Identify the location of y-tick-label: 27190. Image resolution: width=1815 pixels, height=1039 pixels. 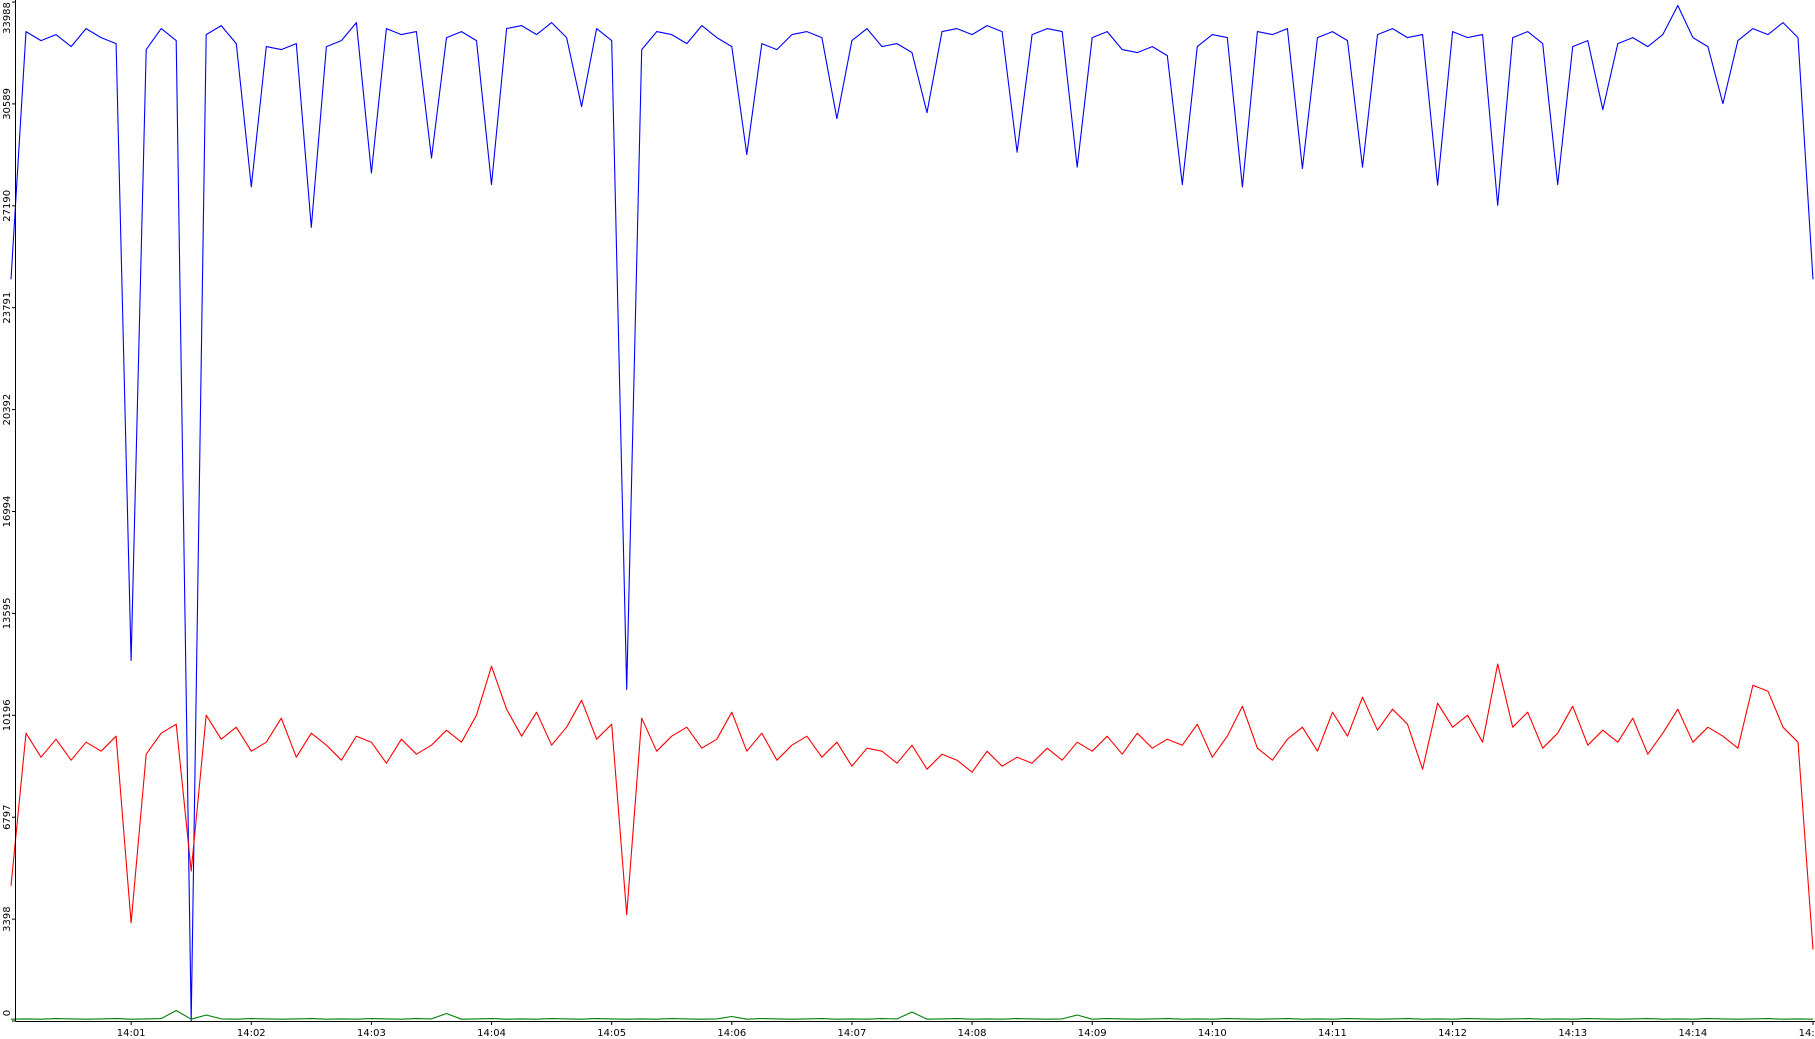
(7, 206).